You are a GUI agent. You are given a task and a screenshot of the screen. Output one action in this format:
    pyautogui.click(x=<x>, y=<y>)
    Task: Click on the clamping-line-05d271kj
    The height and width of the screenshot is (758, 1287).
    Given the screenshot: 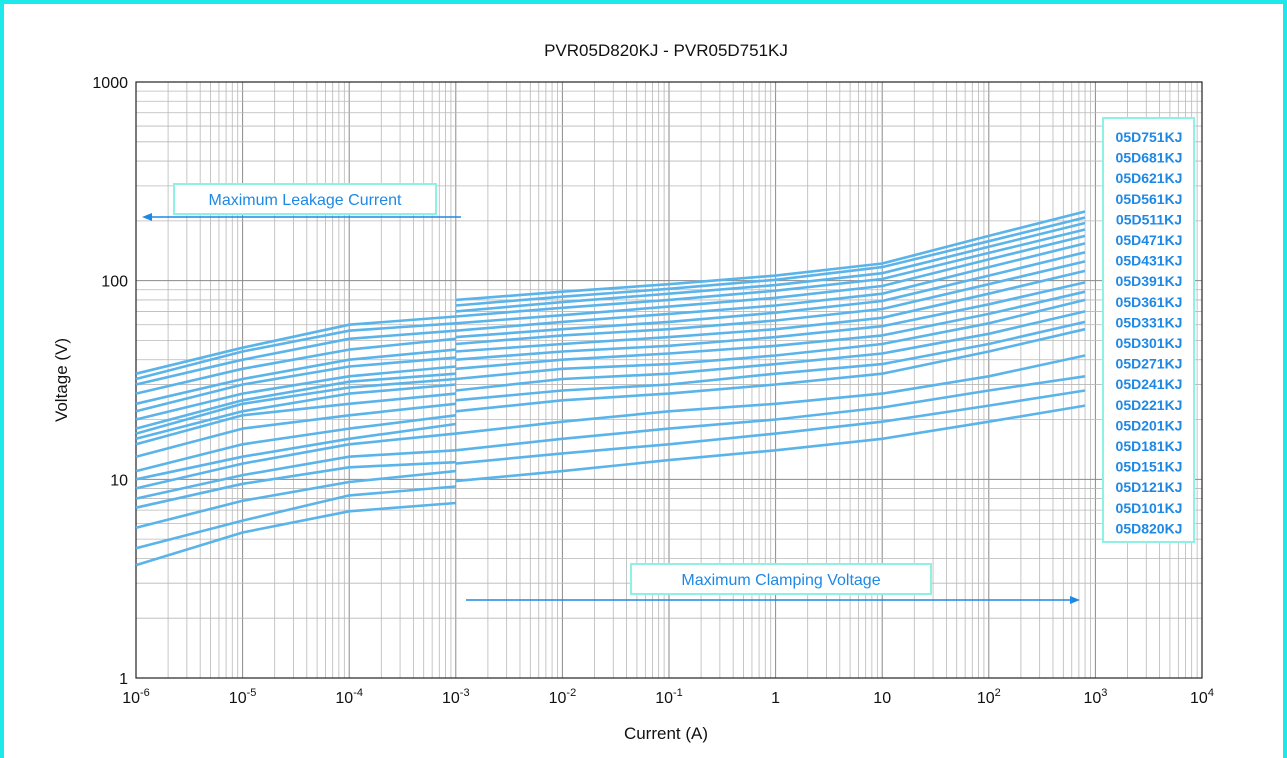 What is the action you would take?
    pyautogui.click(x=770, y=339)
    